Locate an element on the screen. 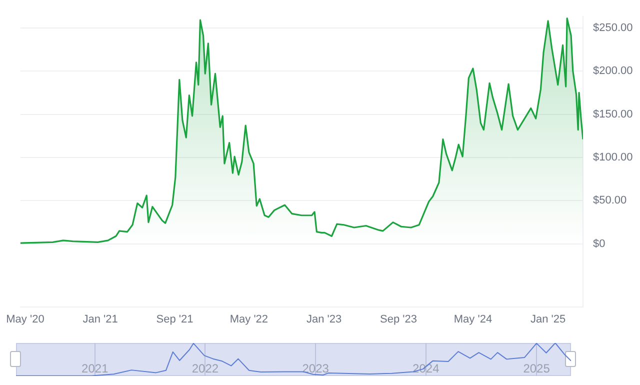  x-tick-label: 2025 is located at coordinates (536, 368).